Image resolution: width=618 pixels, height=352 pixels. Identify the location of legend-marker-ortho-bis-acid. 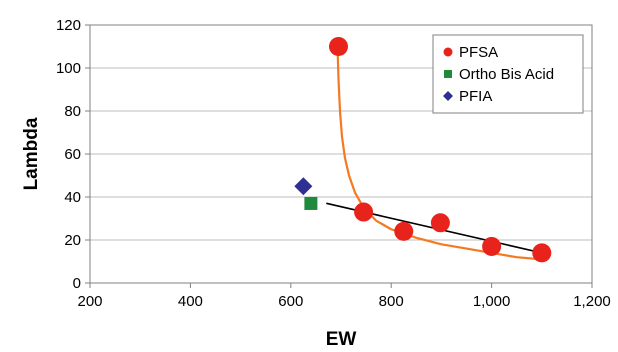
(448, 74).